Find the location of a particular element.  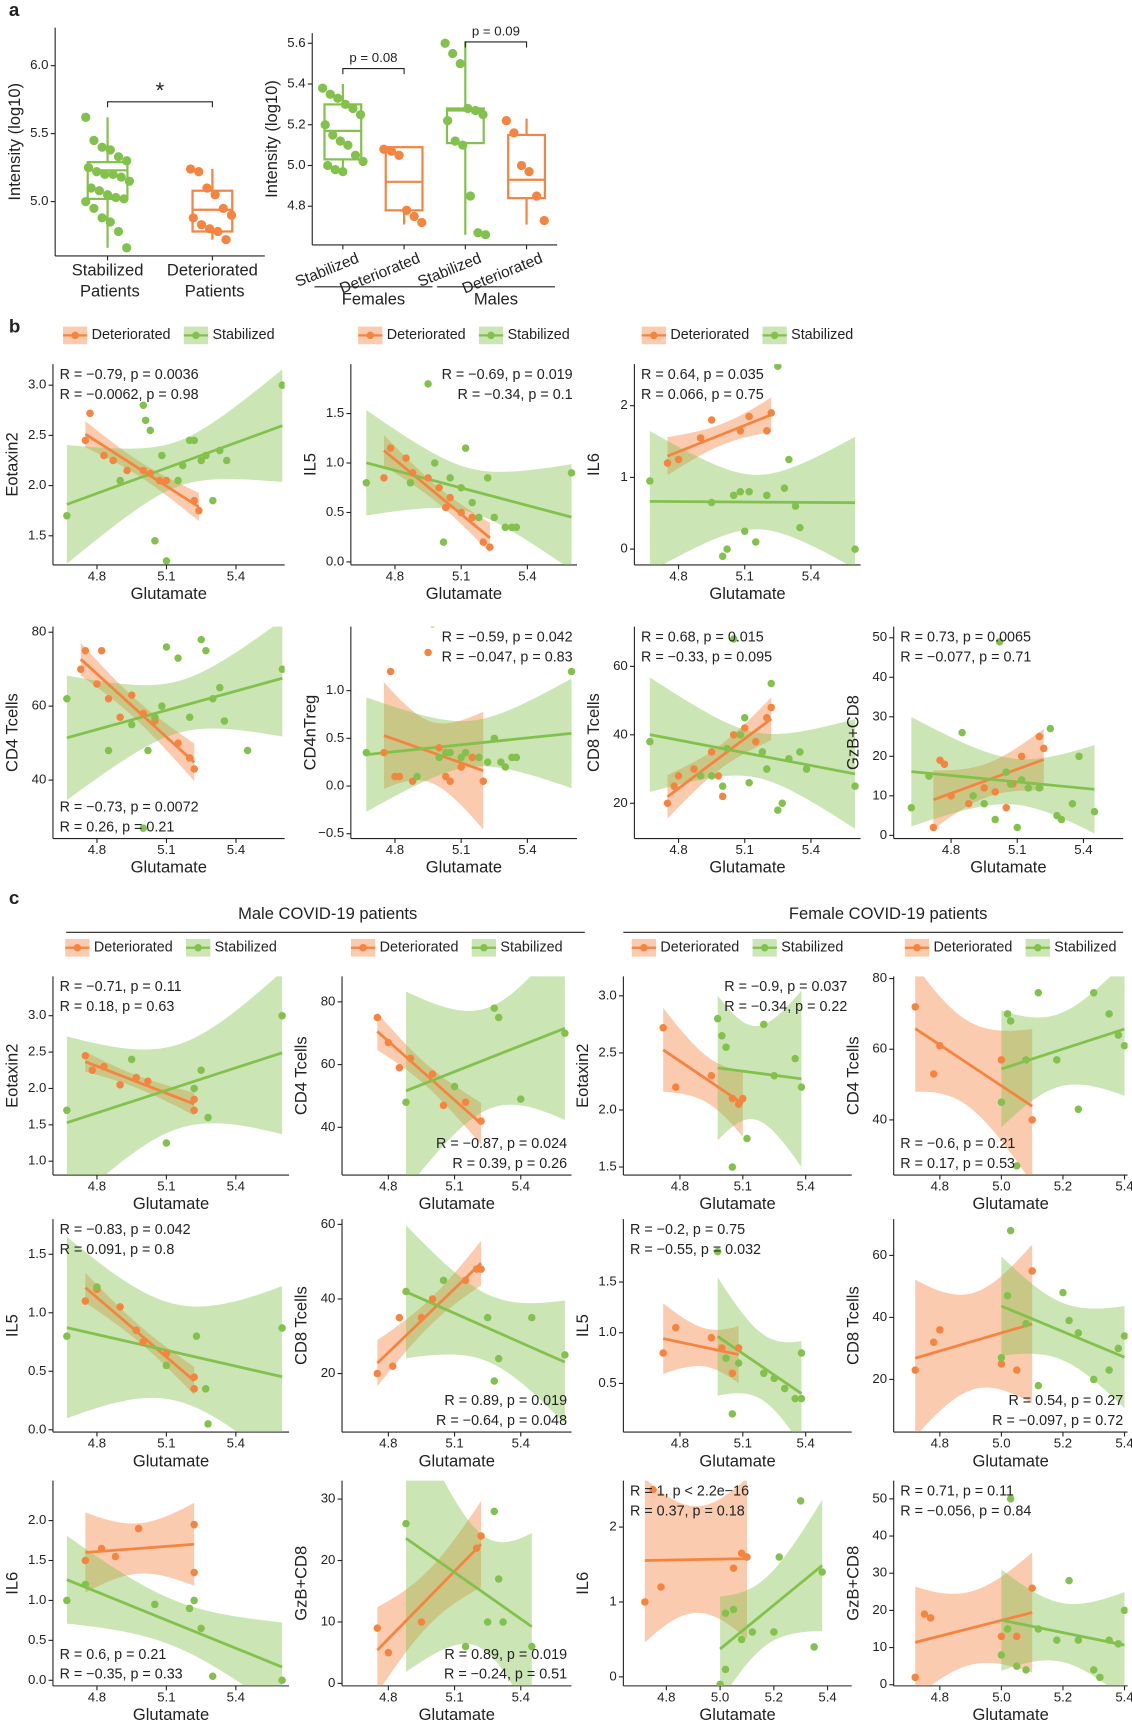

y-tick-label: 1.0 is located at coordinates (335, 462).